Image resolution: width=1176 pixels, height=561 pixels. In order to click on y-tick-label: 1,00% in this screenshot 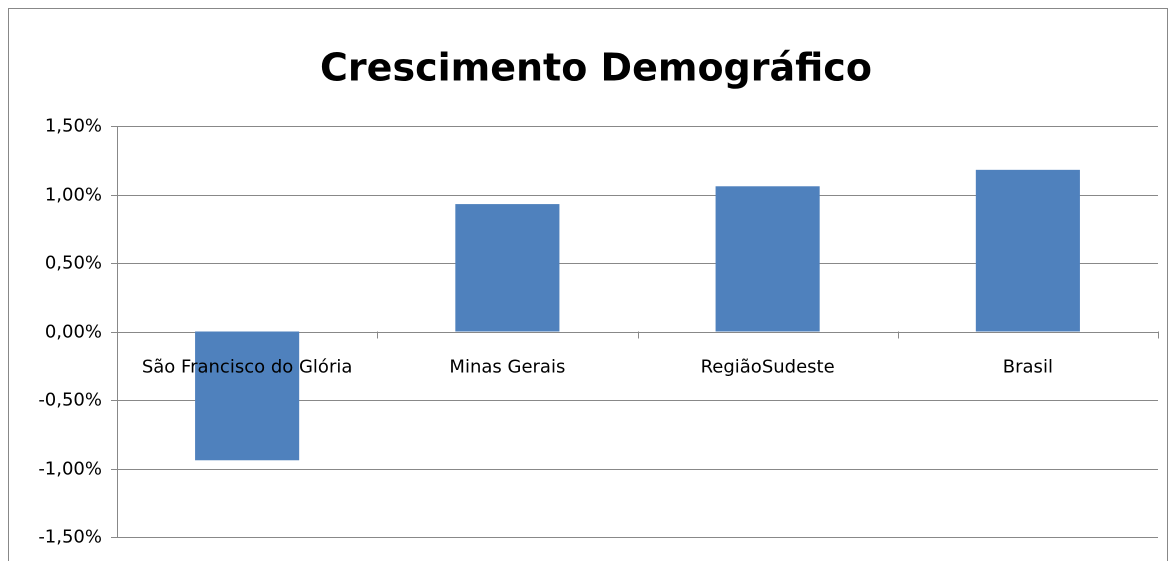, I will do `click(73, 195)`.